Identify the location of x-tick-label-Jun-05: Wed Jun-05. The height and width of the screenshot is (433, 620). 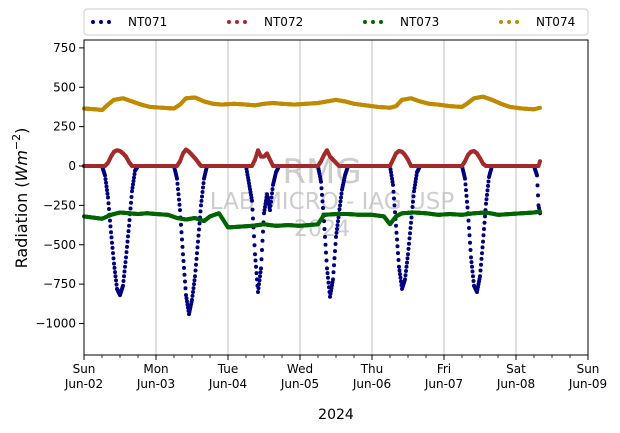
(299, 376).